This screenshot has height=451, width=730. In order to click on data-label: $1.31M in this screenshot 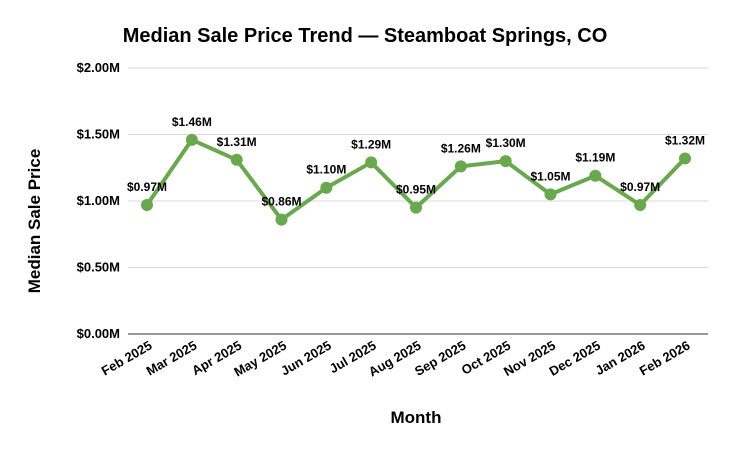, I will do `click(237, 142)`.